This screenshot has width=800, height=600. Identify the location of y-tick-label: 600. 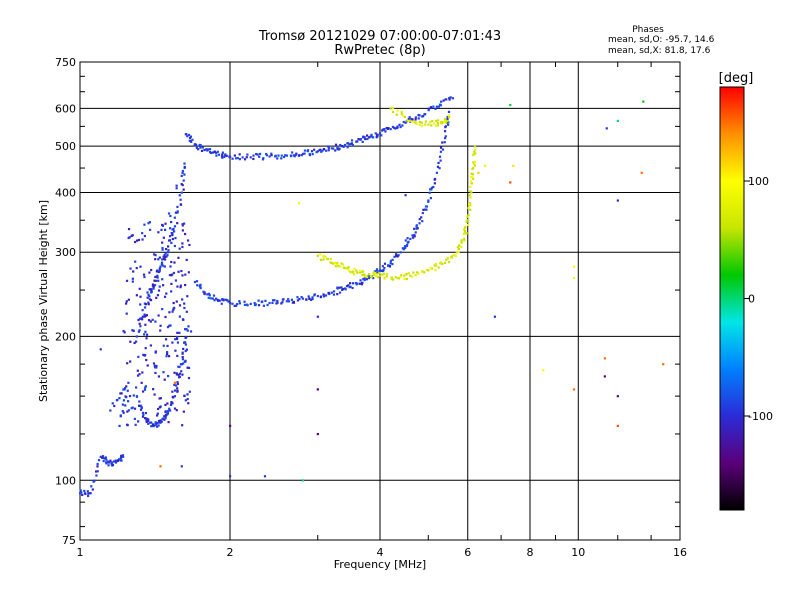
(65, 108).